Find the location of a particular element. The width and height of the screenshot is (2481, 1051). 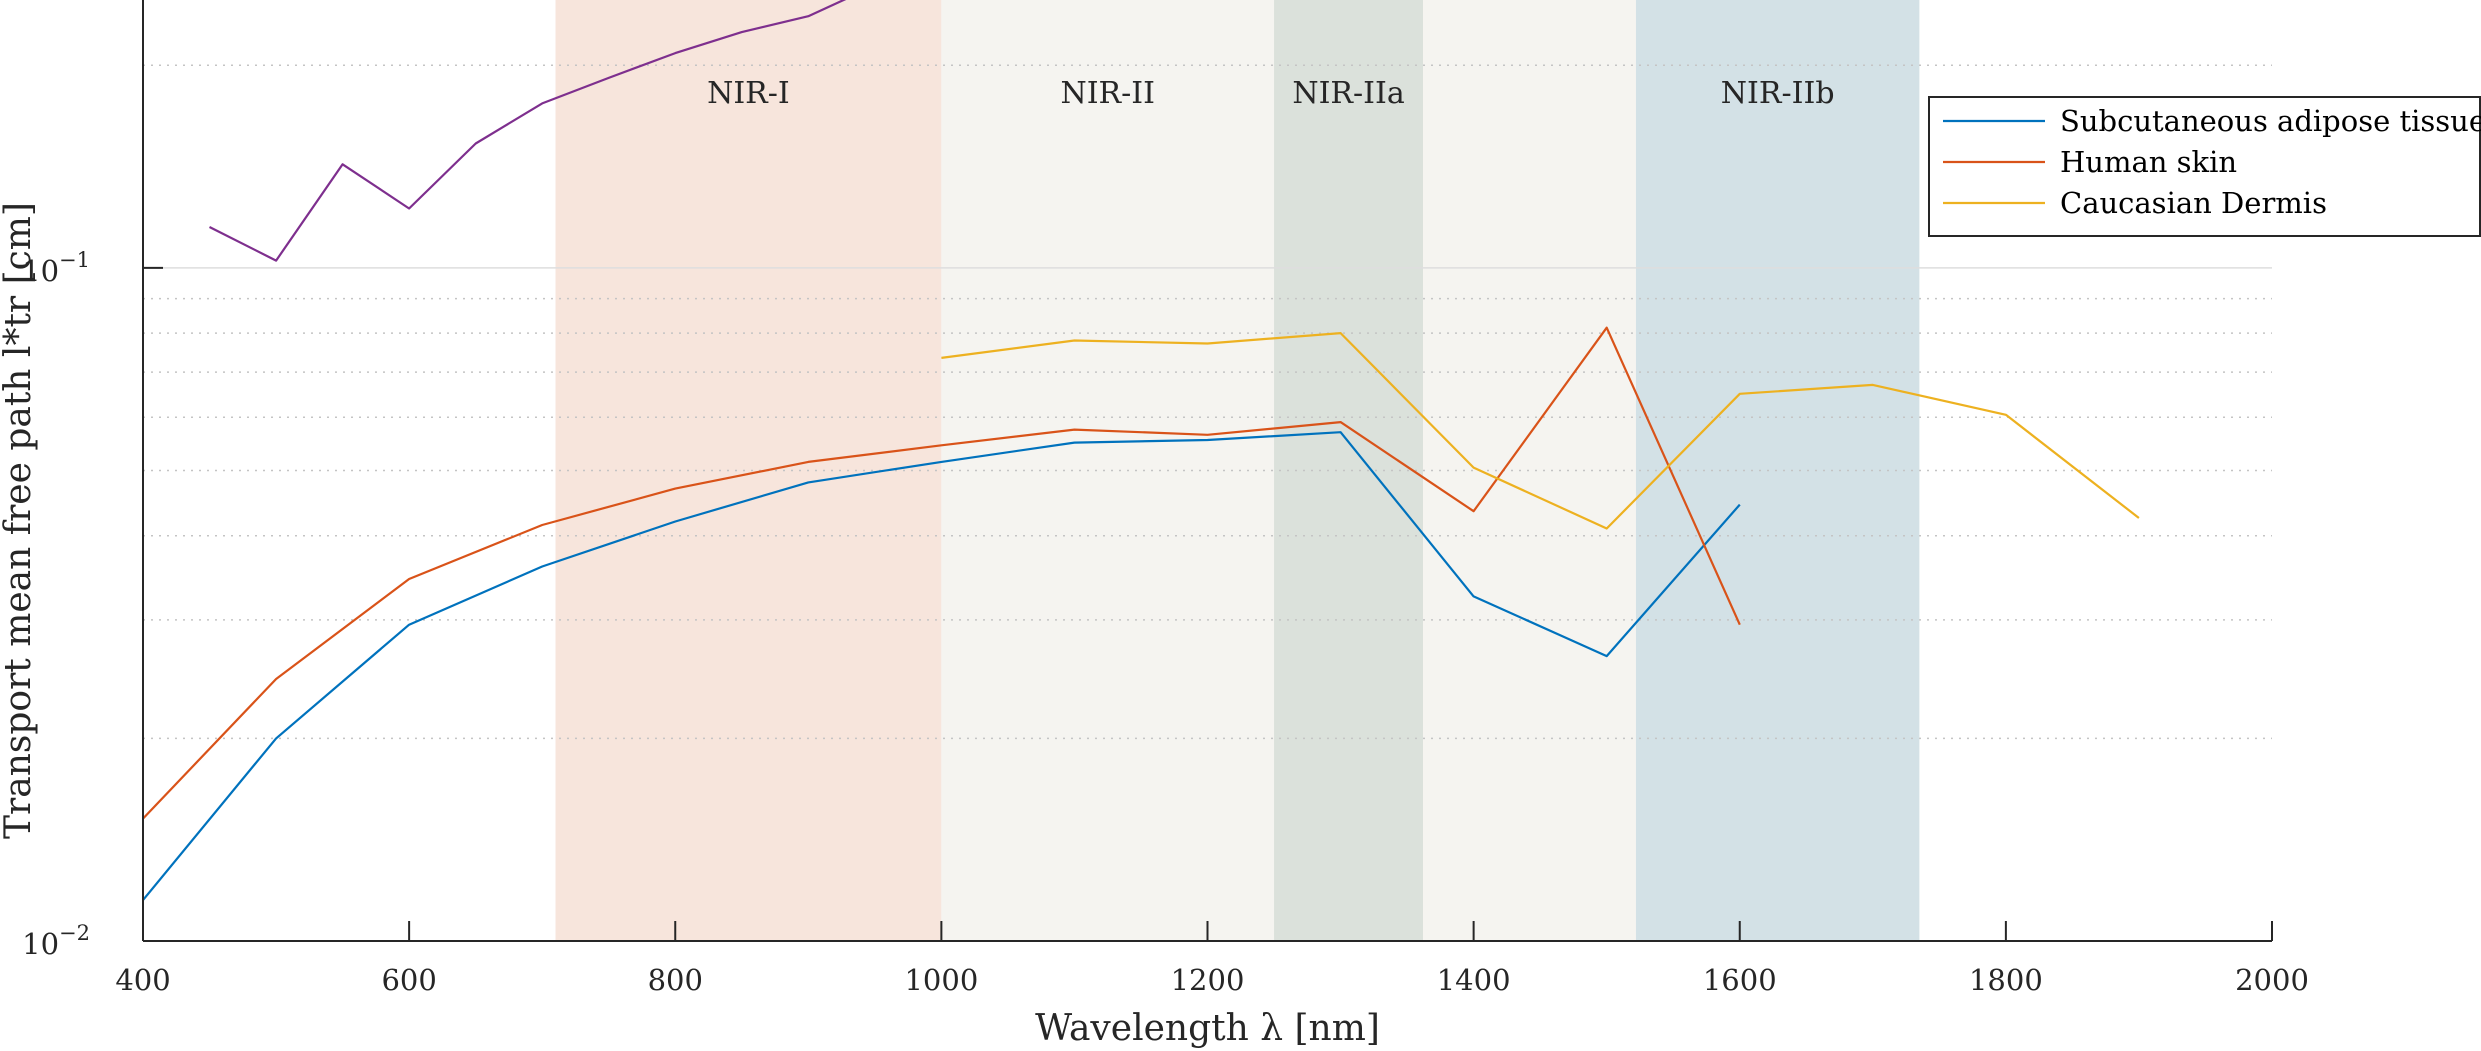

series-line is located at coordinates (1540, 431).